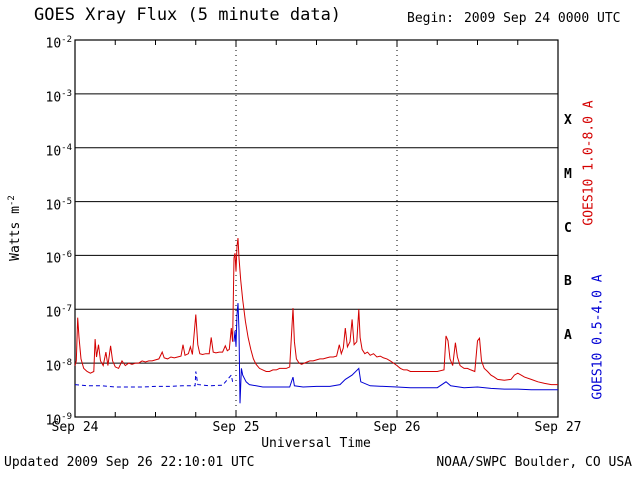 The height and width of the screenshot is (480, 640). What do you see at coordinates (430, 18) in the screenshot?
I see `begin-label: Begin:` at bounding box center [430, 18].